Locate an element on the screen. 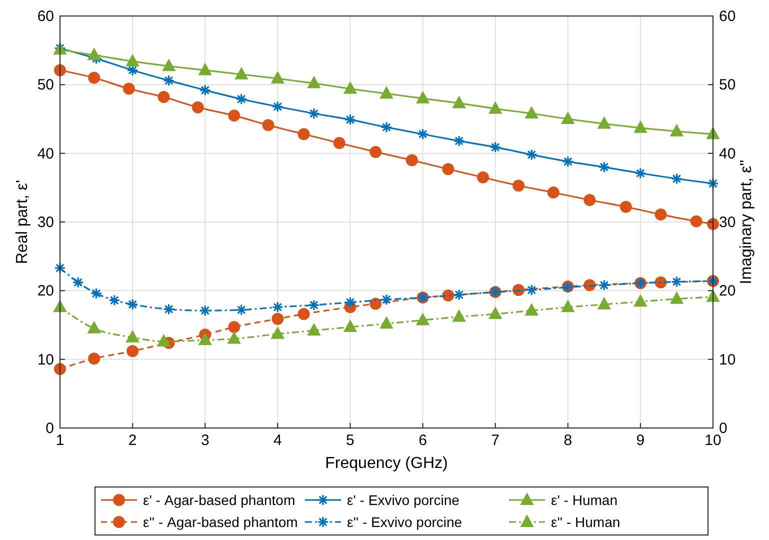 Image resolution: width=769 pixels, height=540 pixels. x-axis-title: Frequency (GHz) is located at coordinates (386, 463).